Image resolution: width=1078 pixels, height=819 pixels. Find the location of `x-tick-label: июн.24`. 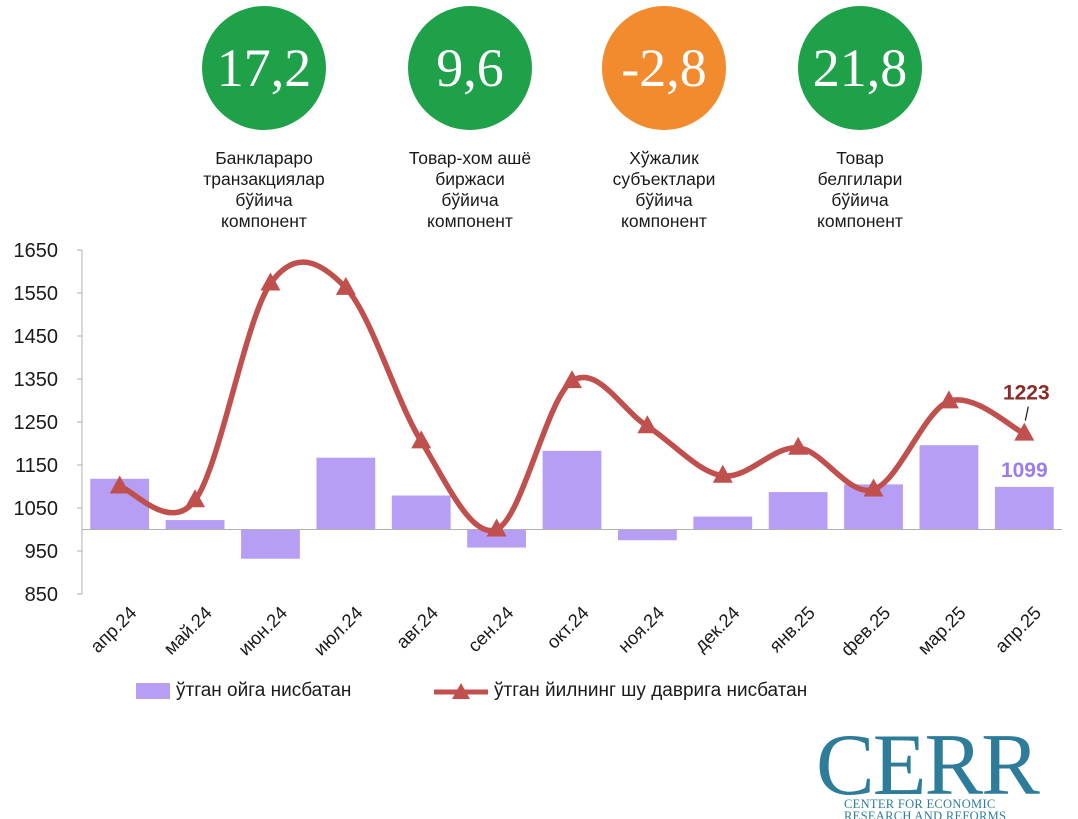

x-tick-label: июн.24 is located at coordinates (262, 630).